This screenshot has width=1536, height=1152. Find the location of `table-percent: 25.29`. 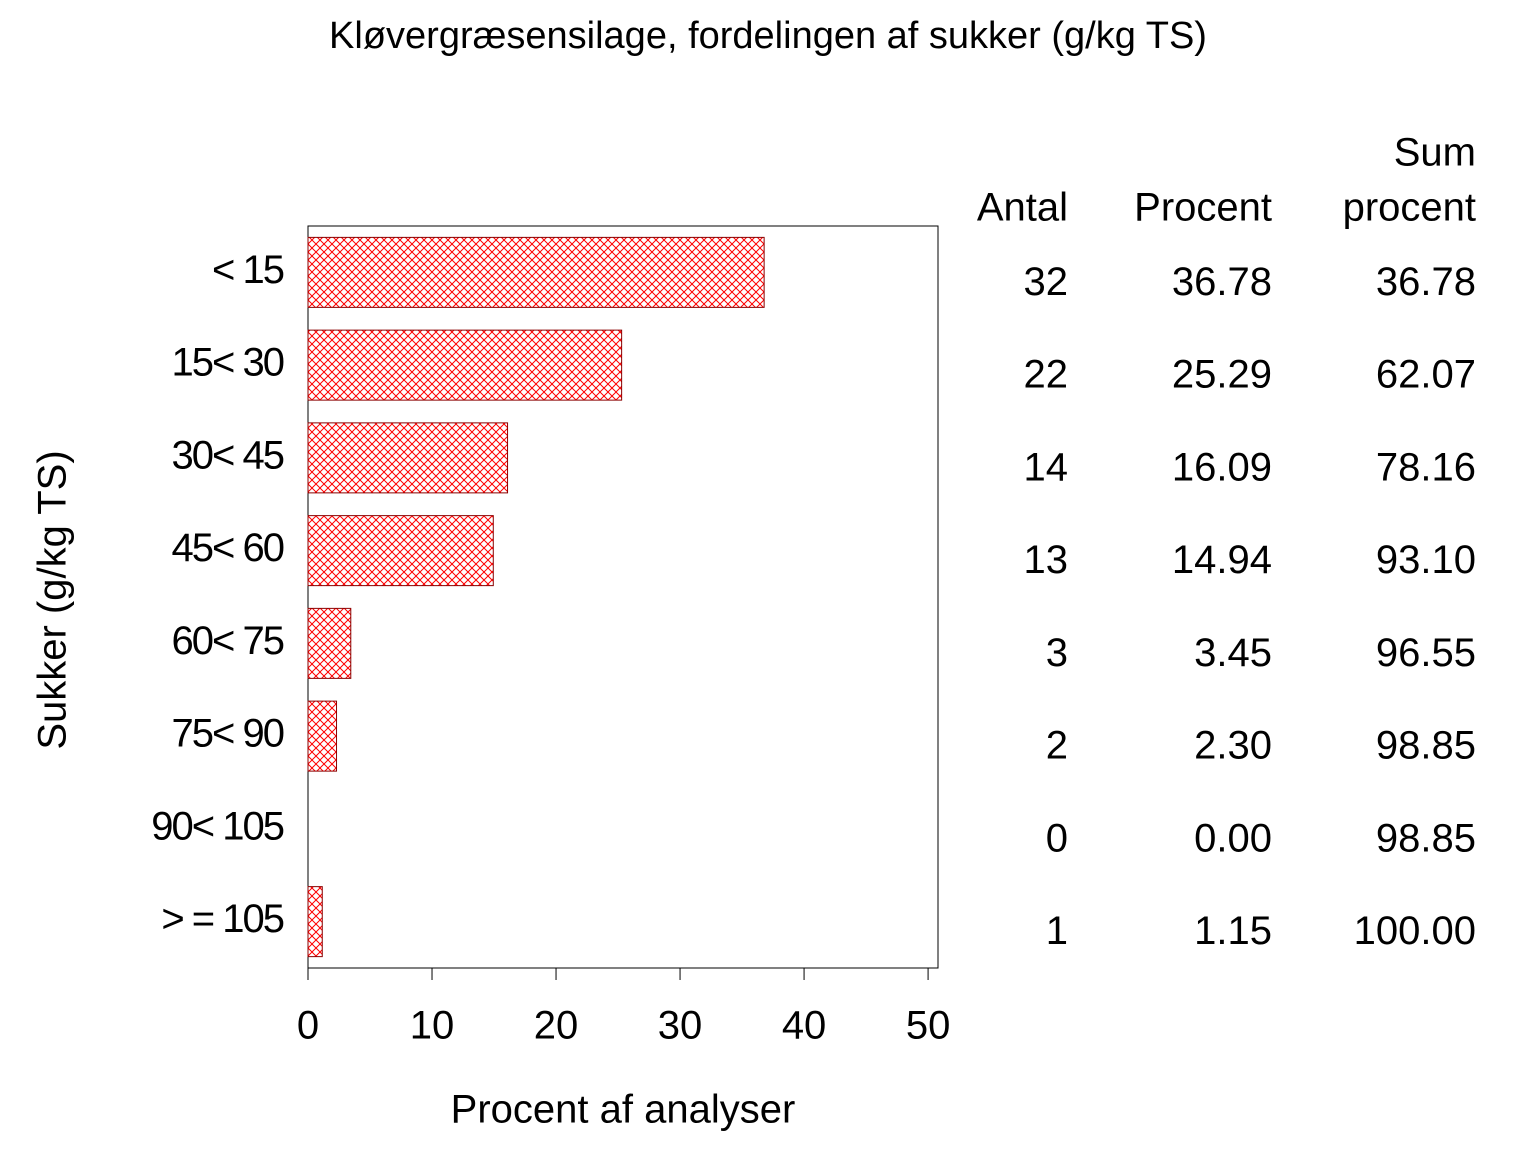

table-percent: 25.29 is located at coordinates (1222, 375).